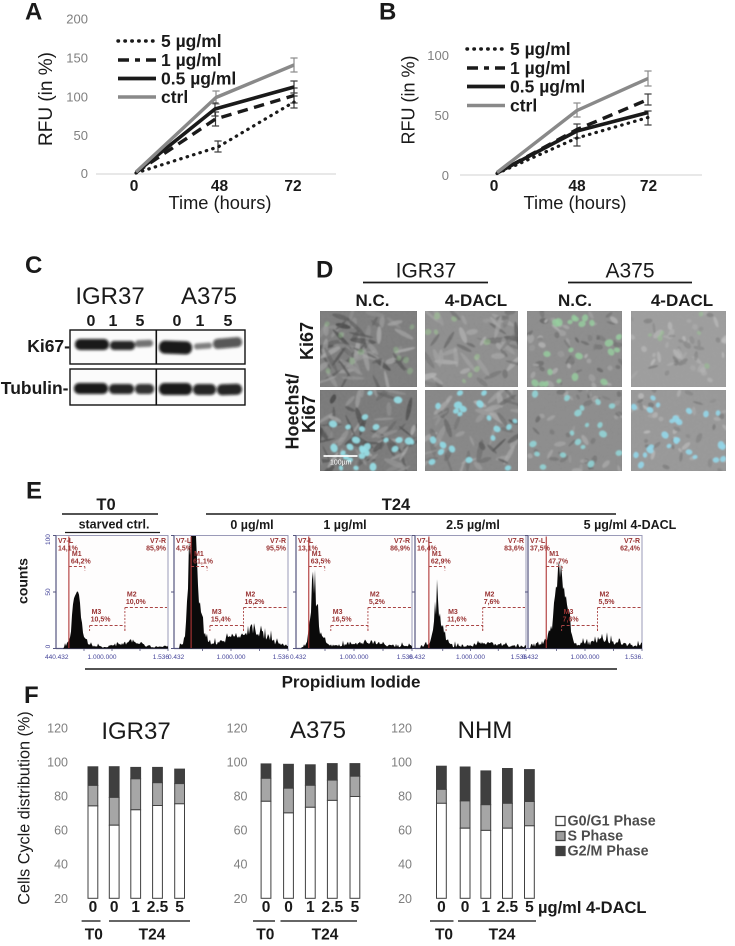 This screenshot has height=946, width=735. What do you see at coordinates (401, 728) in the screenshot?
I see `svg-text: 120` at bounding box center [401, 728].